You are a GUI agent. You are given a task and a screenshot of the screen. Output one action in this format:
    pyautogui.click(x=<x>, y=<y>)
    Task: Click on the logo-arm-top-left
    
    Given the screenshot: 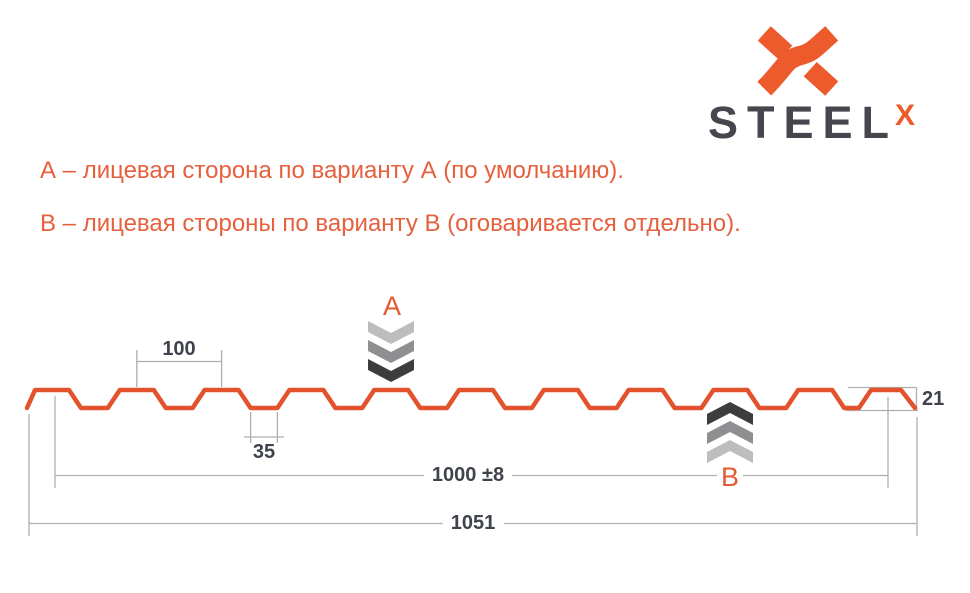 What is the action you would take?
    pyautogui.click(x=775, y=43)
    